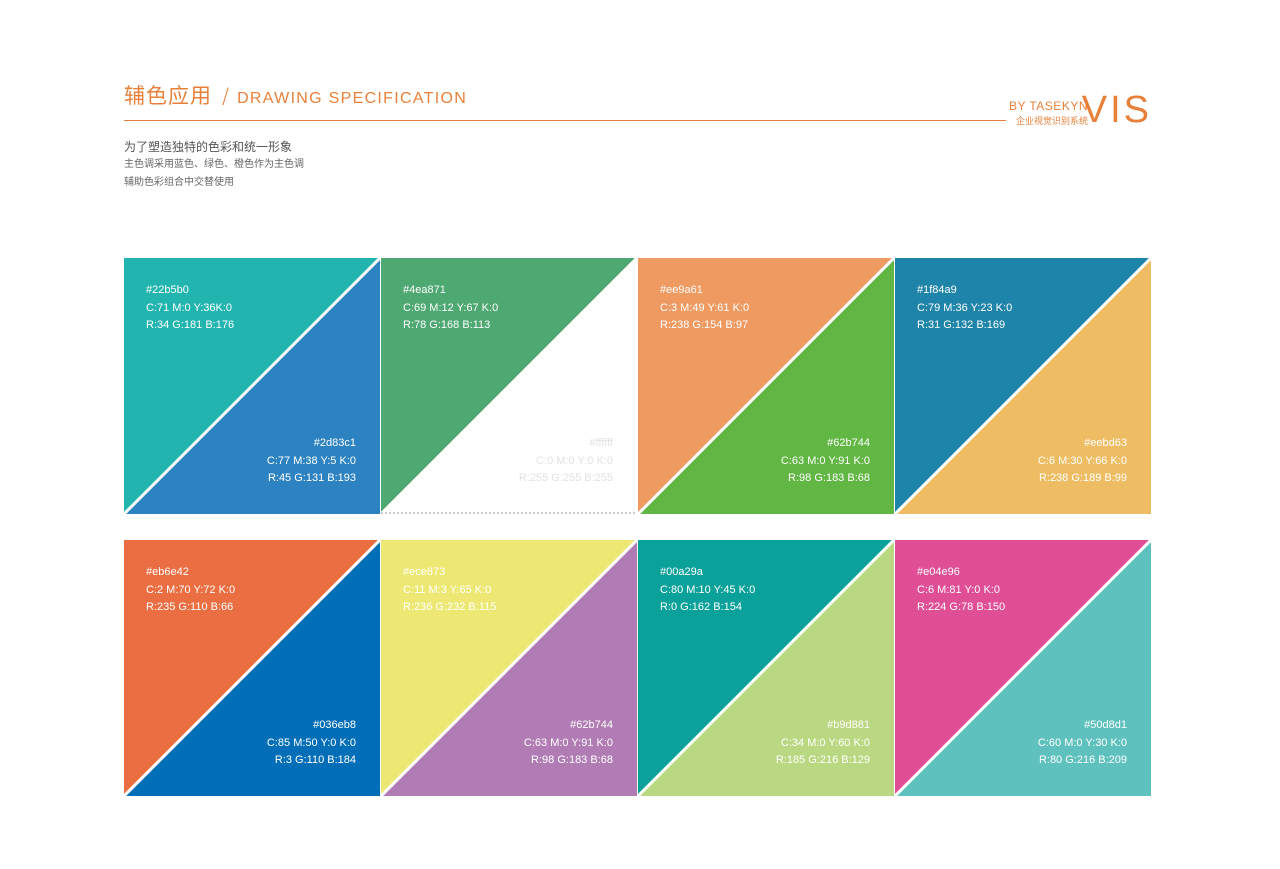  Describe the element at coordinates (704, 325) in the screenshot. I see `rgb-value: R:238 G:154 B:97` at that location.